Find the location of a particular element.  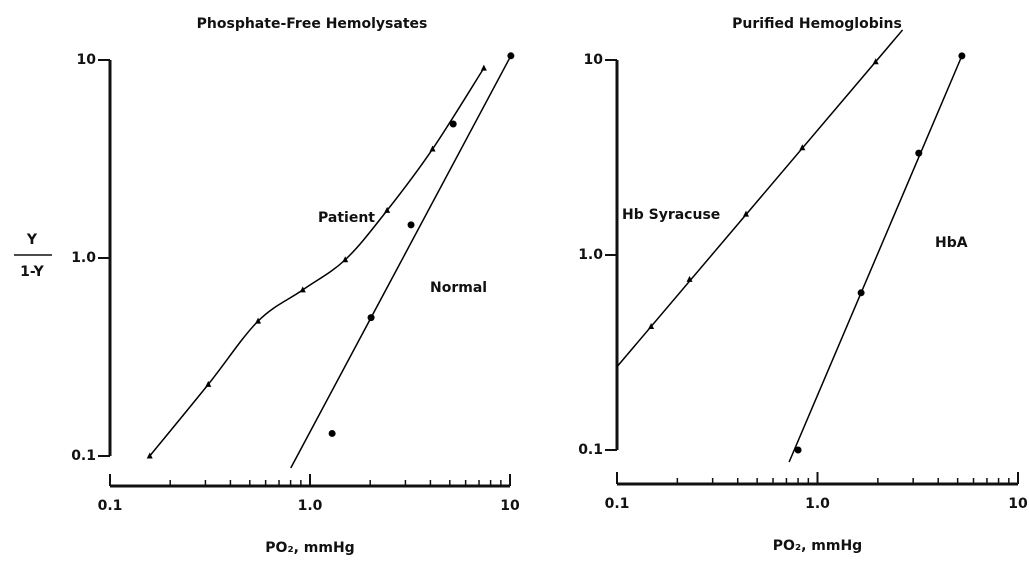

chart-title: Purified Hemoglobins is located at coordinates (817, 24).